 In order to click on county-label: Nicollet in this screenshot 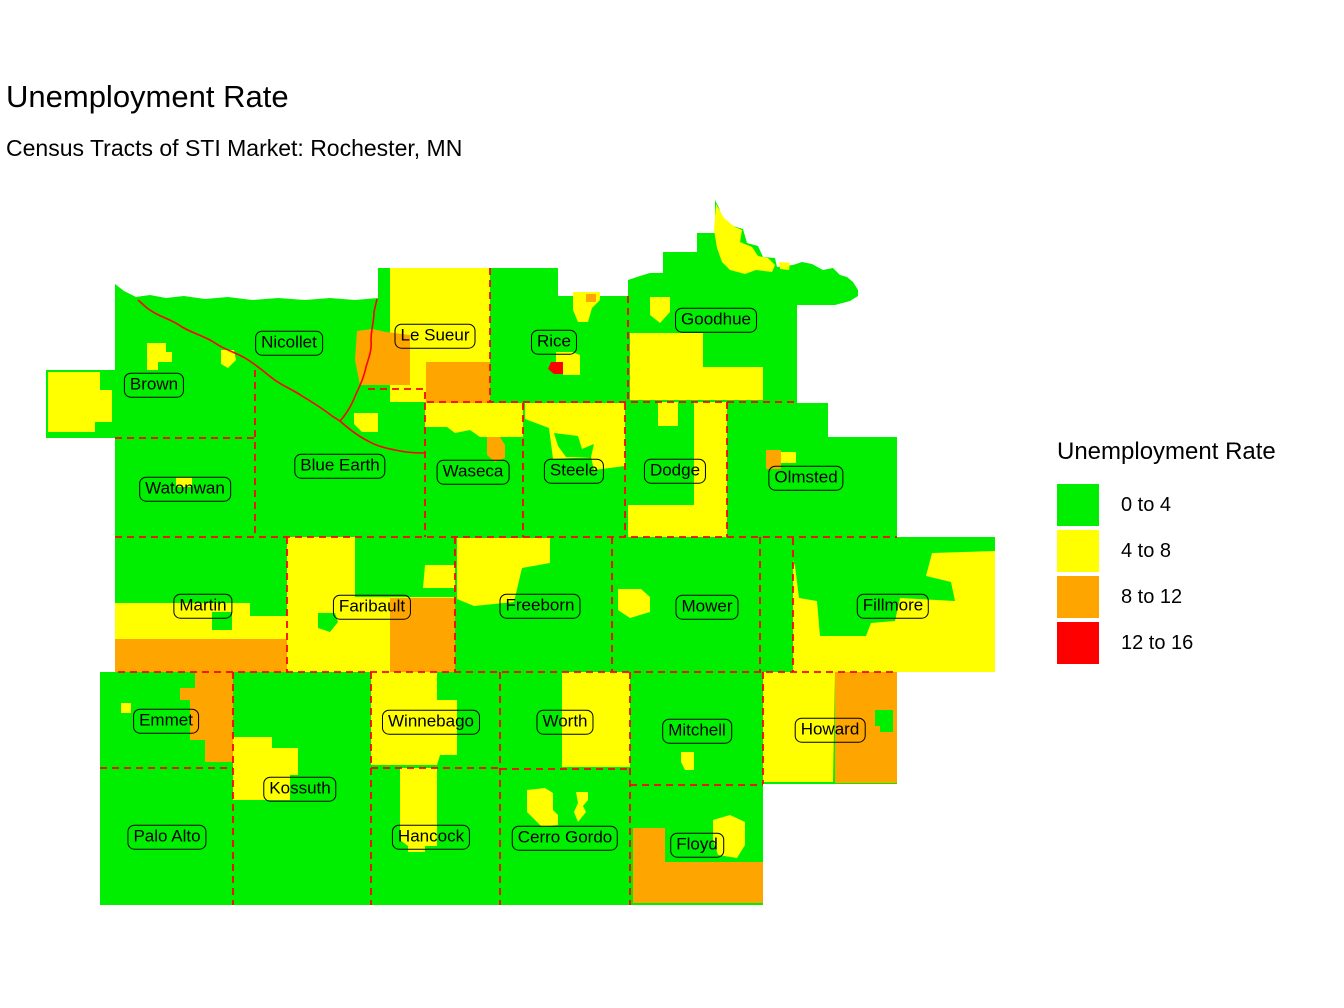, I will do `click(289, 343)`.